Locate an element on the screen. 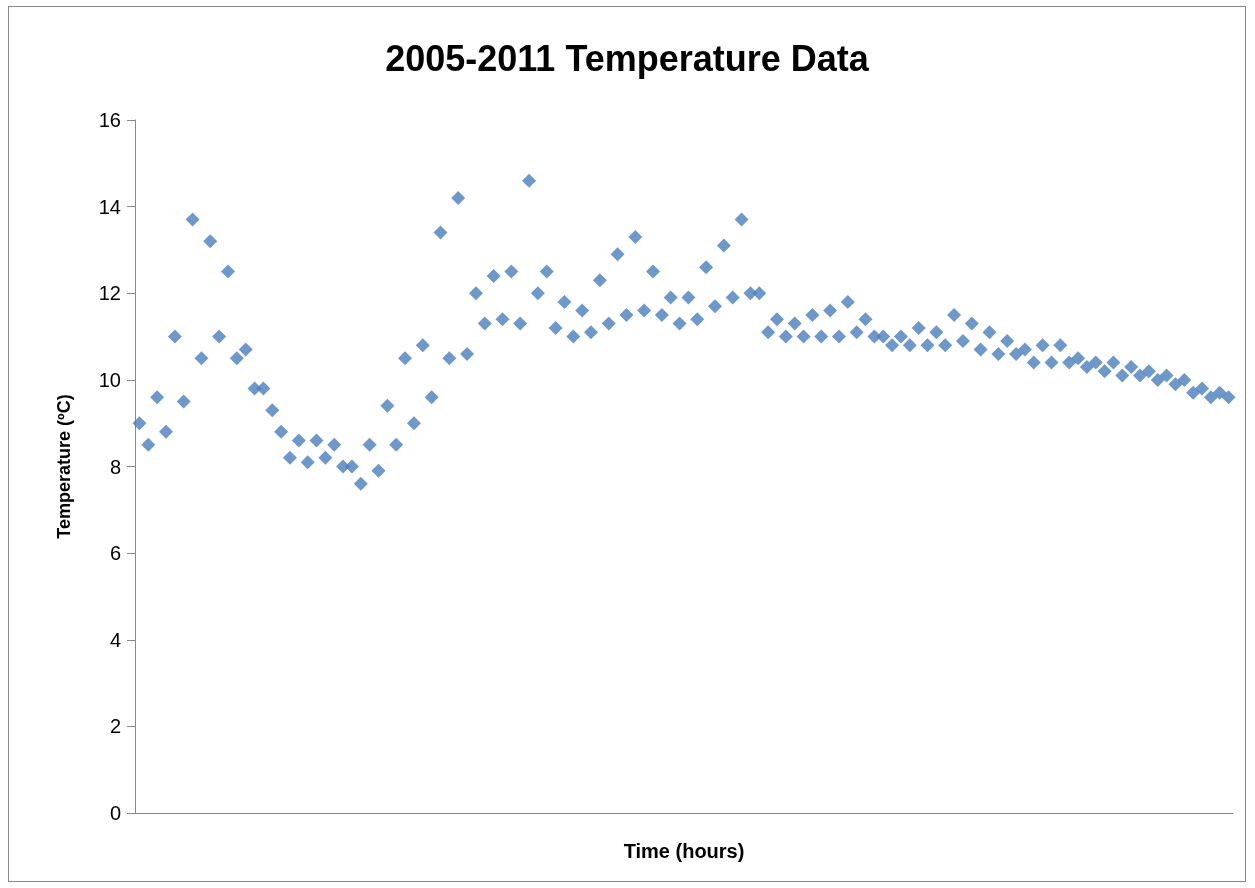  y-tick-label: 8 is located at coordinates (115, 466).